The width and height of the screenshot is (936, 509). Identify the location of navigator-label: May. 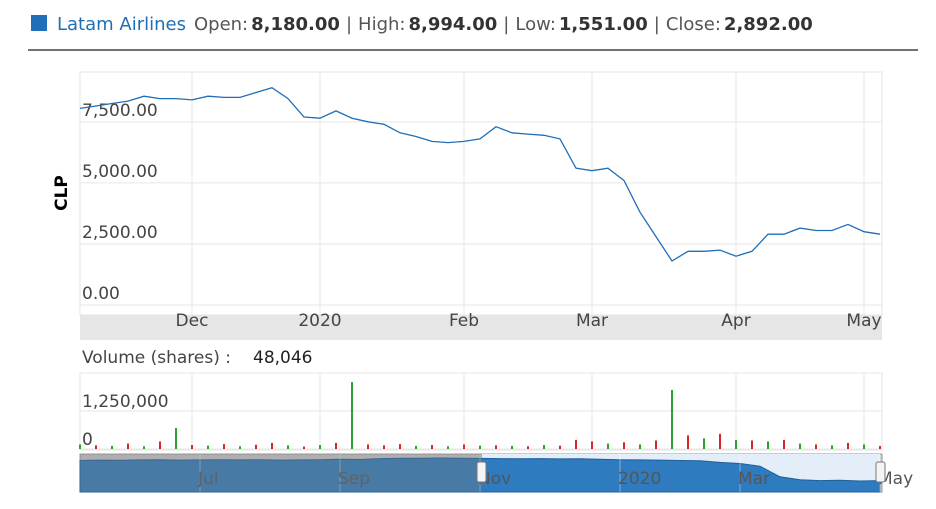
(895, 479).